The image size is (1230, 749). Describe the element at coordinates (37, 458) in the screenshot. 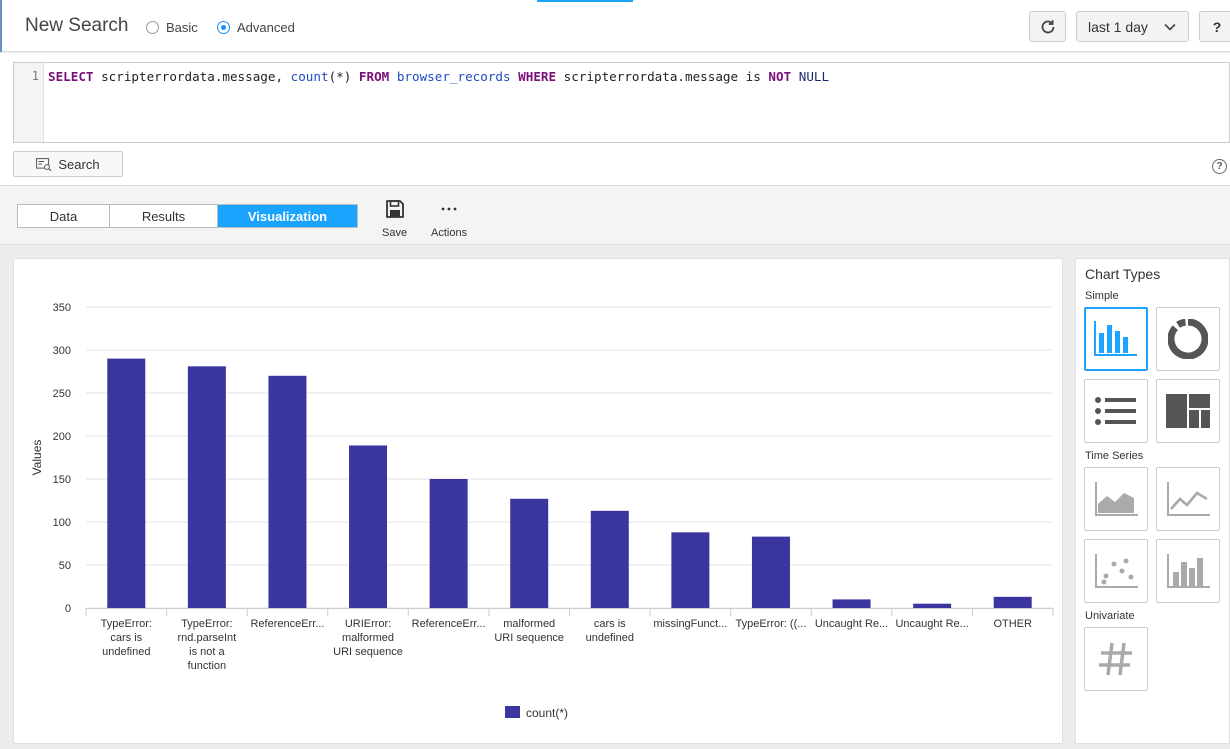

I see `y-axis-label: Values` at that location.